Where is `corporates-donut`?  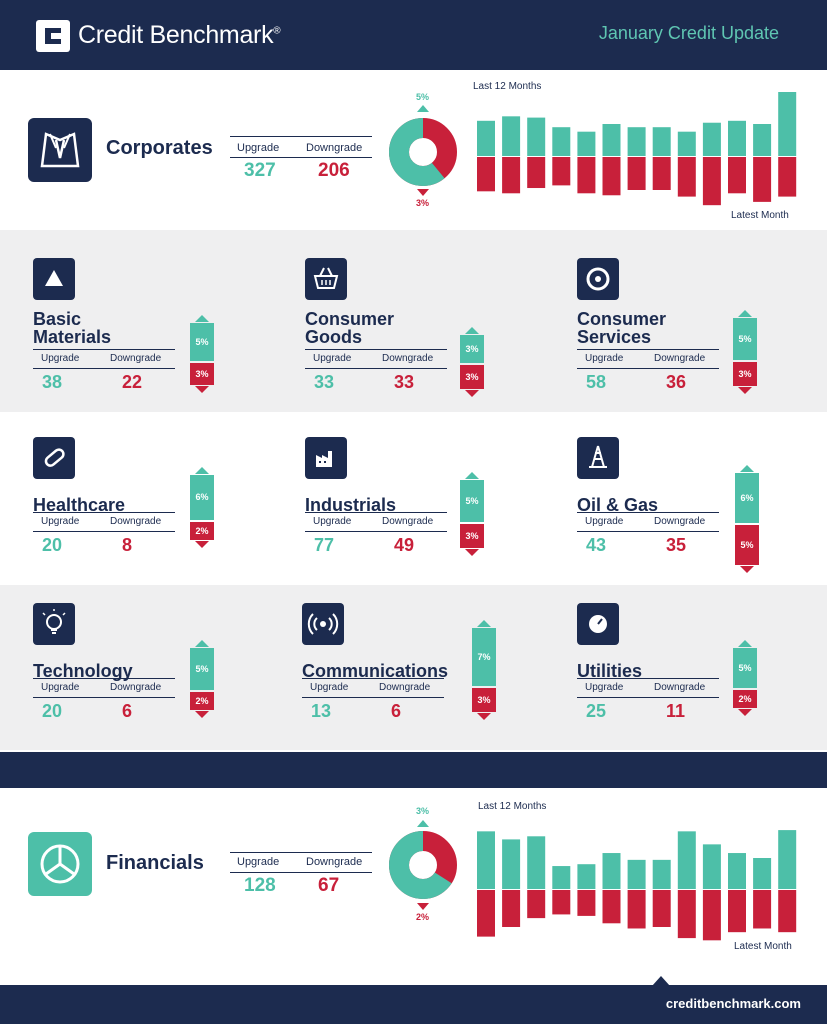 corporates-donut is located at coordinates (423, 152).